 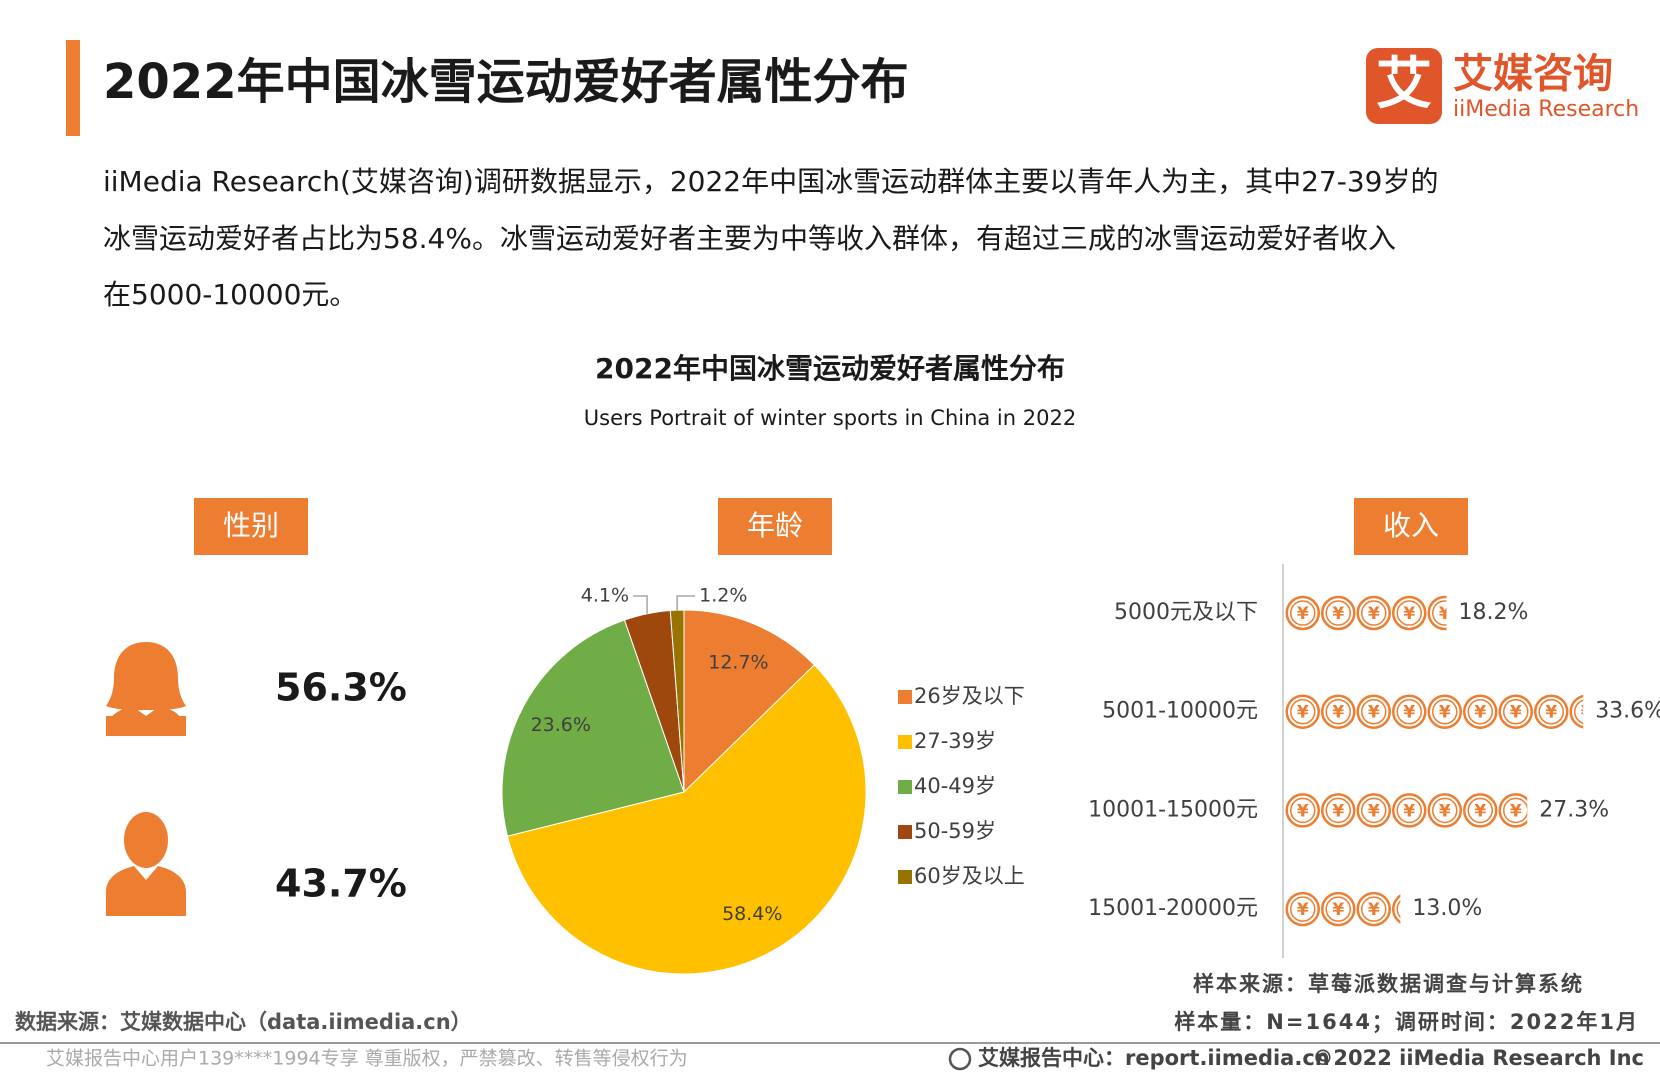 What do you see at coordinates (561, 725) in the screenshot?
I see `pie-label: 23.6%` at bounding box center [561, 725].